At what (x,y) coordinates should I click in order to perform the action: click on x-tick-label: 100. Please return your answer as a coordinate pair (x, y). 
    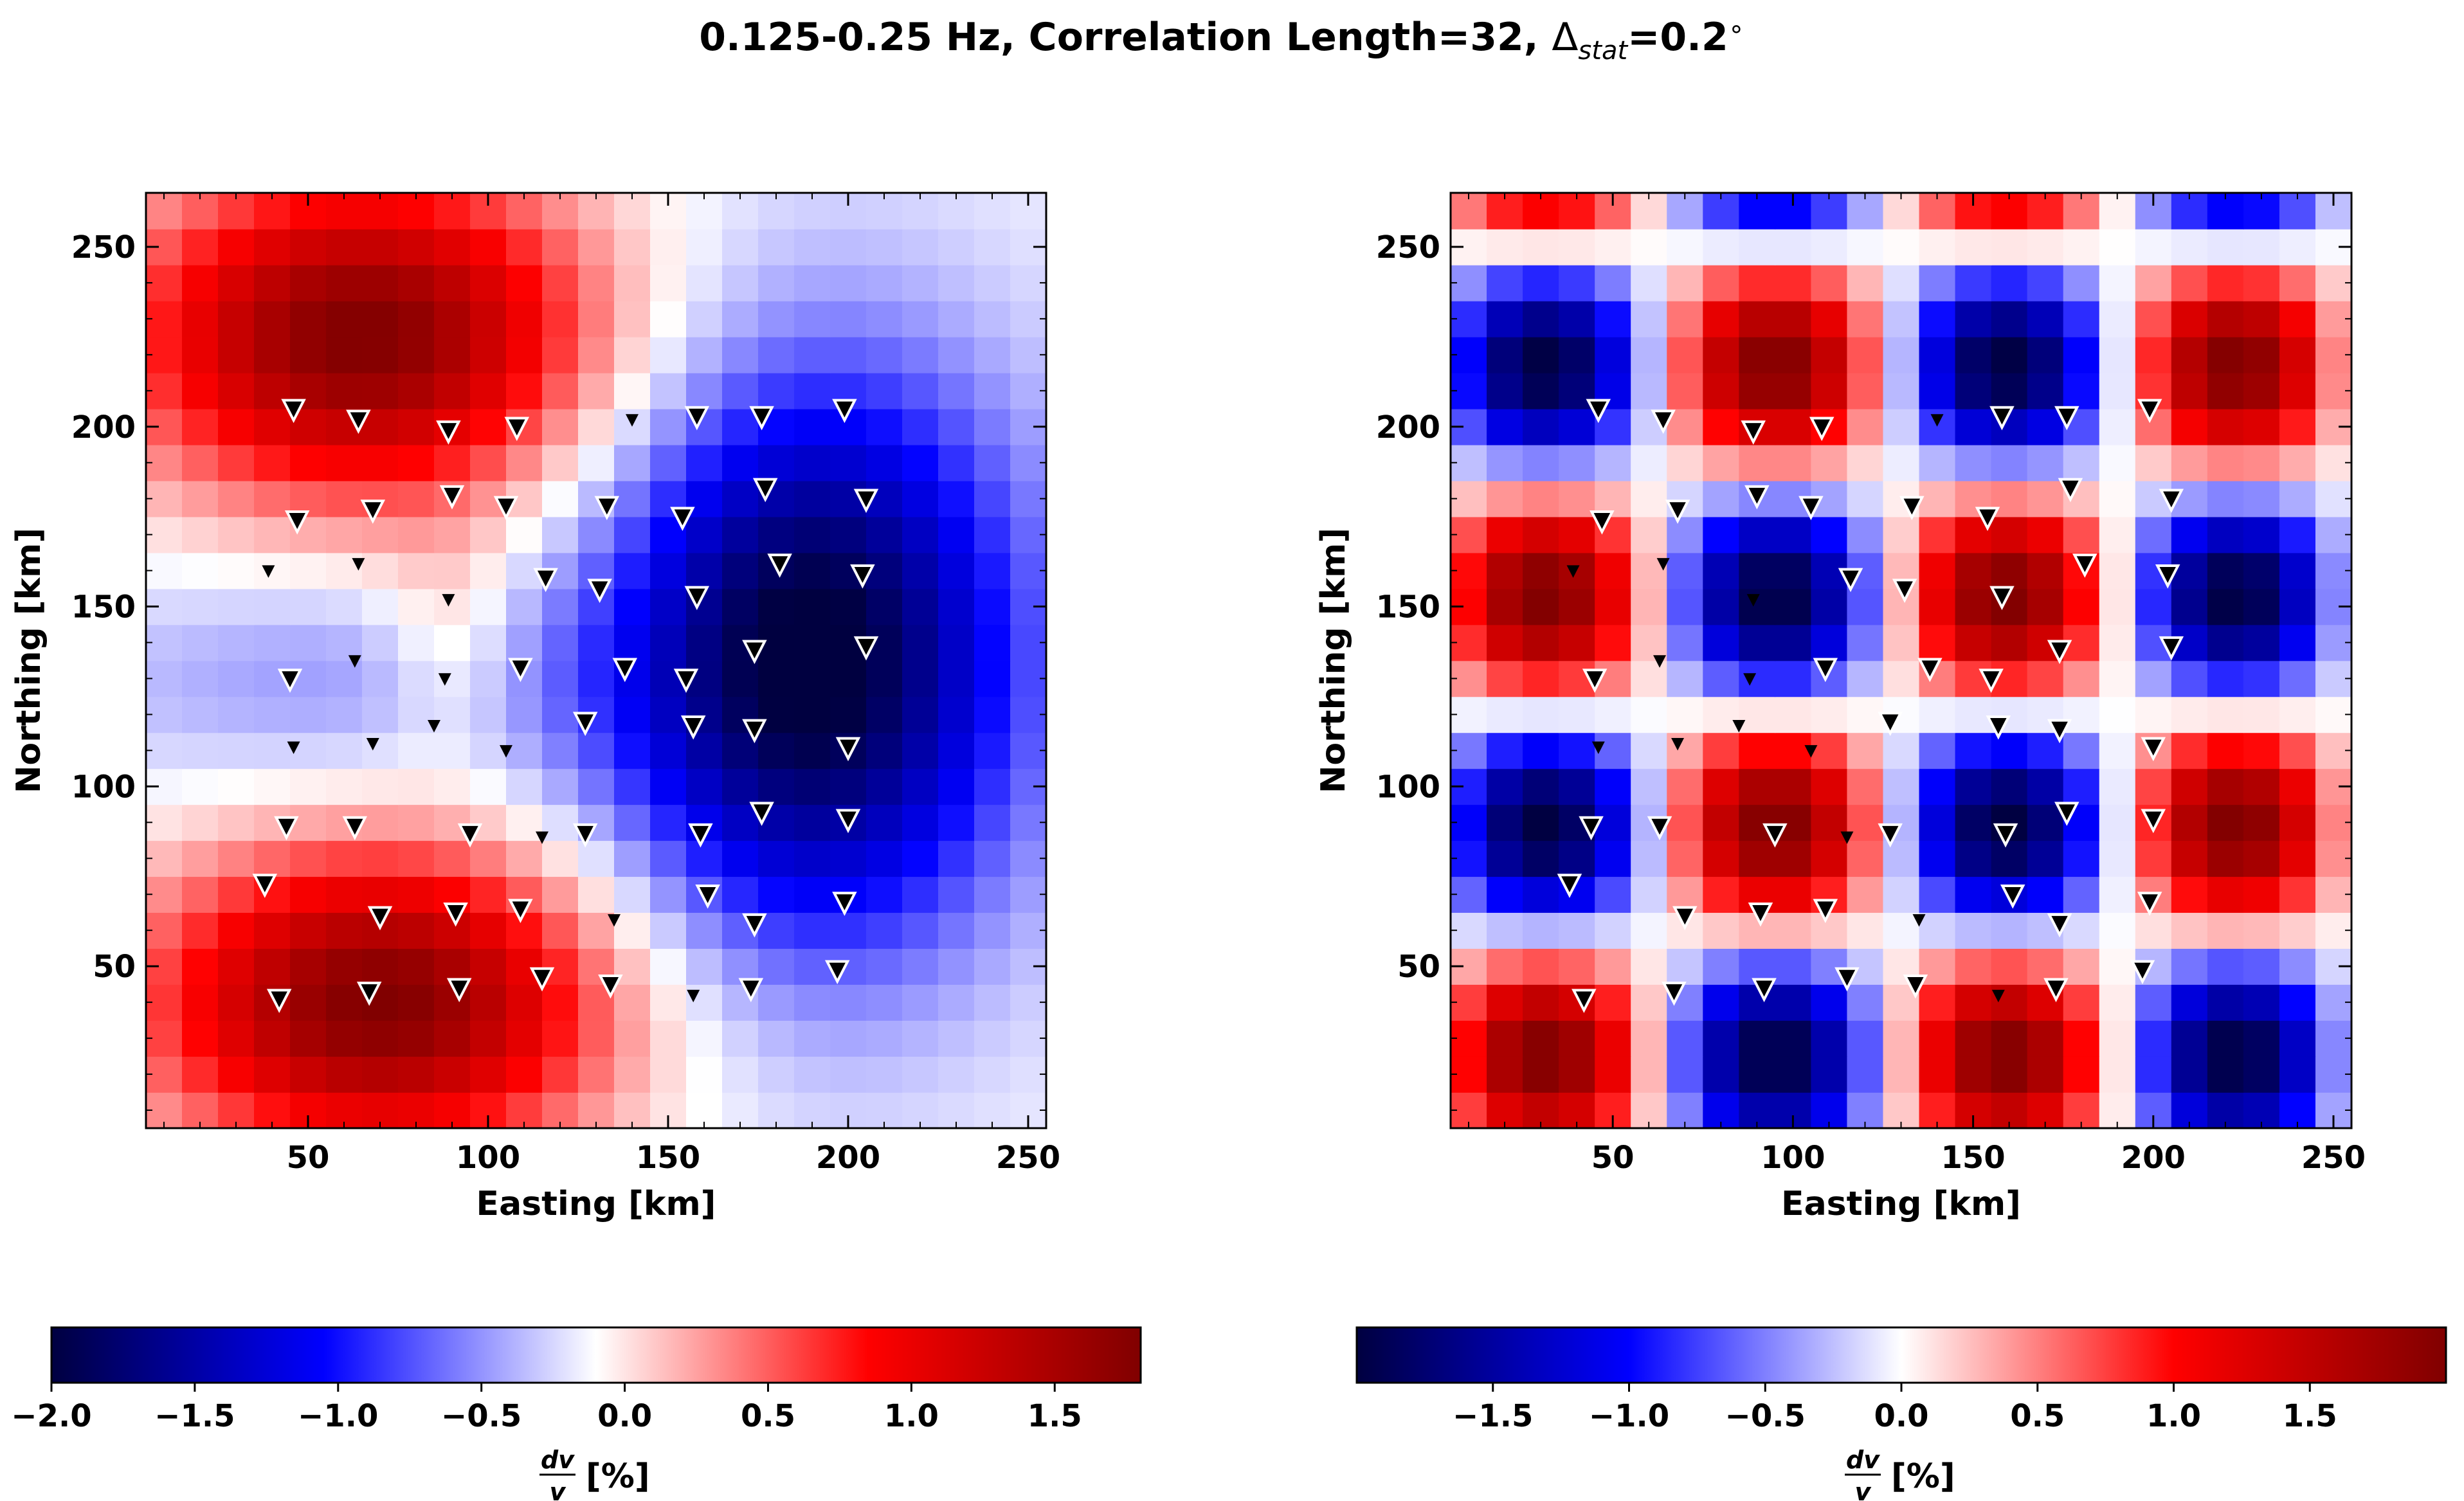
    Looking at the image, I should click on (1793, 1158).